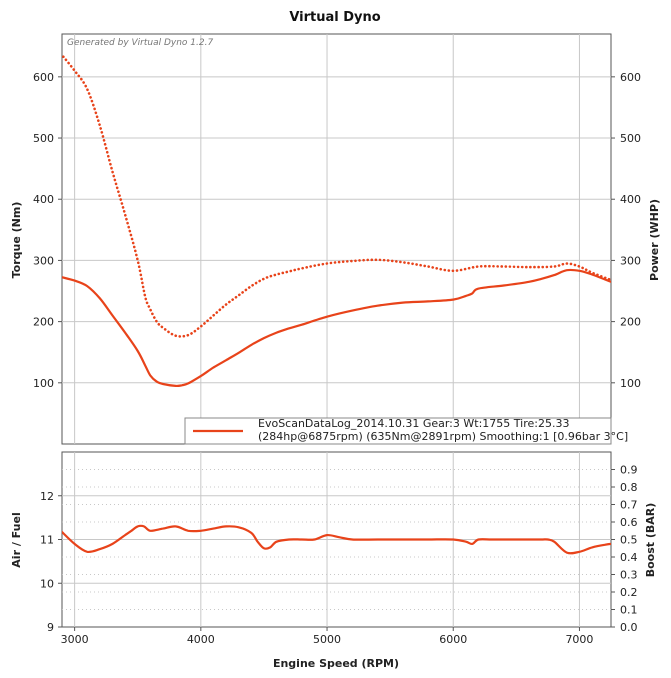 Image resolution: width=671 pixels, height=678 pixels. Describe the element at coordinates (630, 199) in the screenshot. I see `tick-power-400: 400` at that location.